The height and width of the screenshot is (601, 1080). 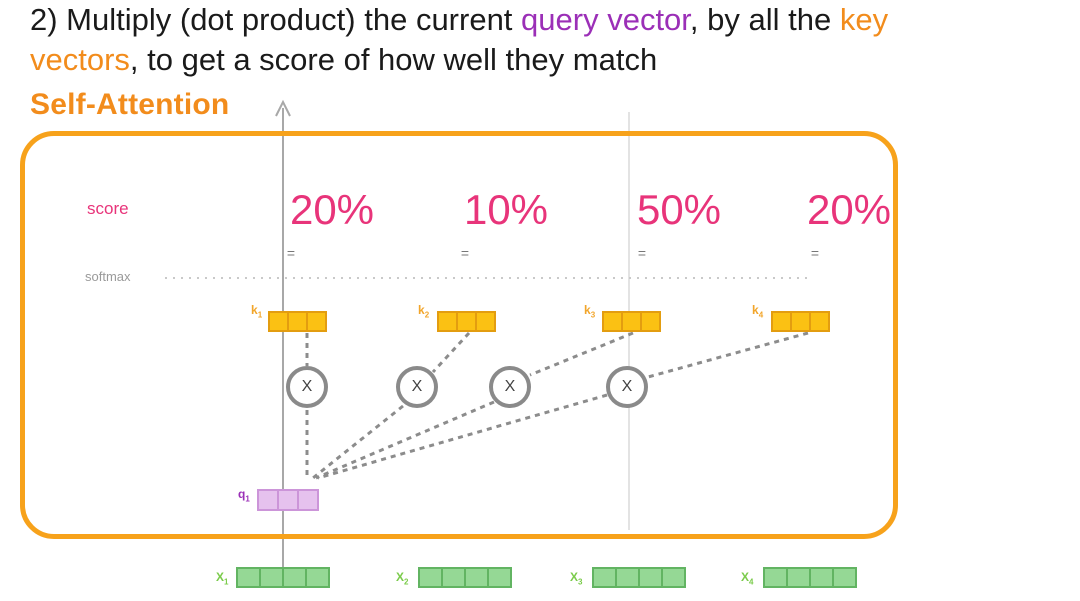 I want to click on equals-sign-1: =, so click(x=291, y=253).